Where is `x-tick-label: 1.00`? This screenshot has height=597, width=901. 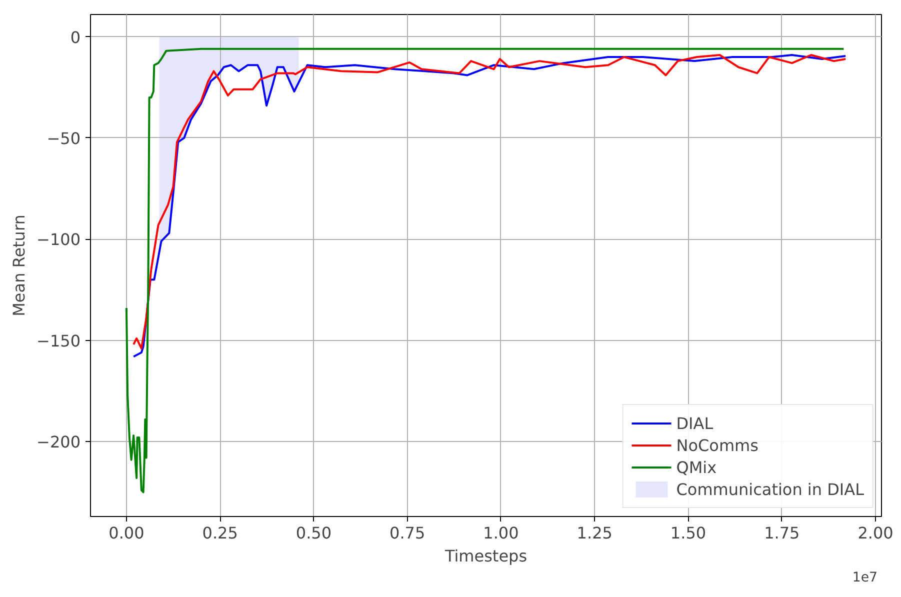
x-tick-label: 1.00 is located at coordinates (501, 533).